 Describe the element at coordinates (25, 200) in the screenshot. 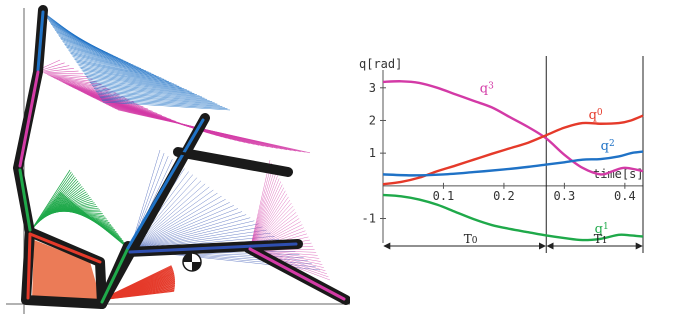

I see `link-green` at that location.